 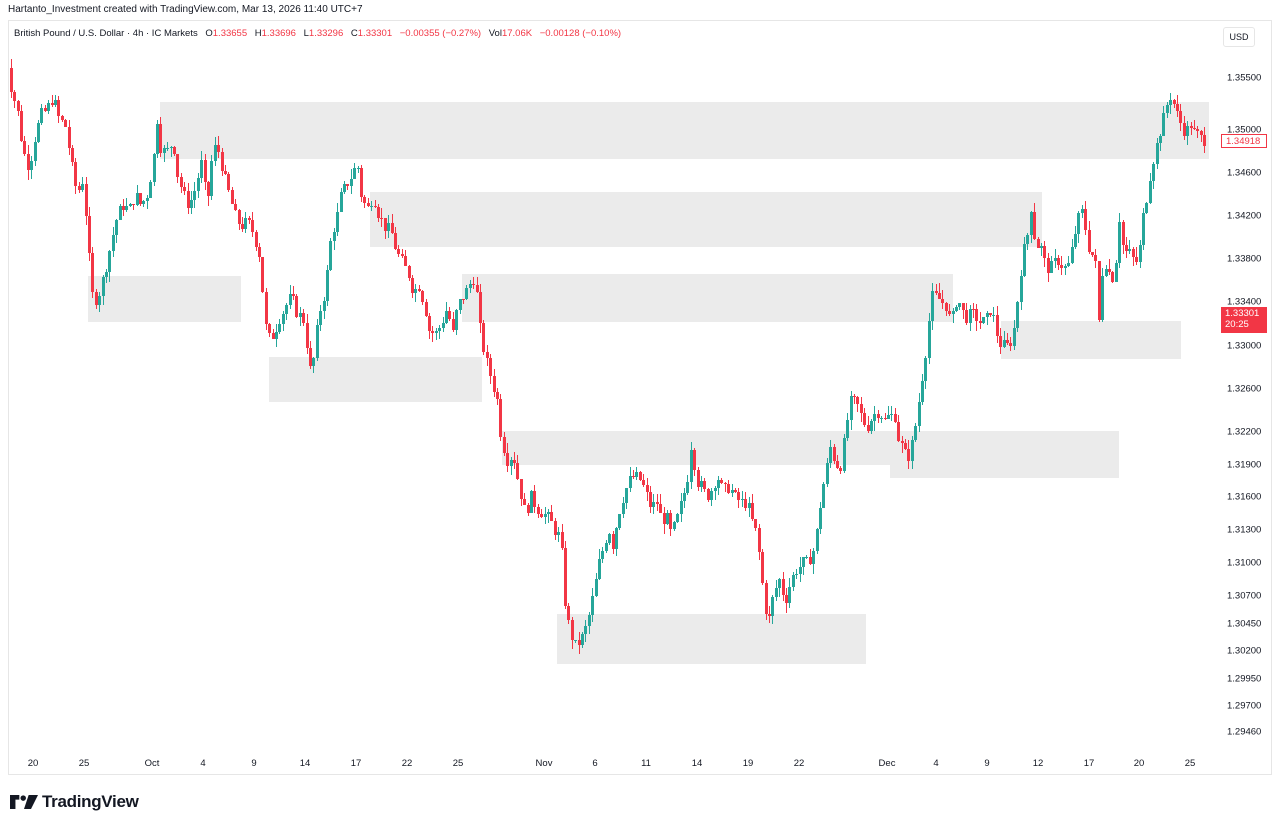 What do you see at coordinates (305, 763) in the screenshot?
I see `time-tick-label: 14` at bounding box center [305, 763].